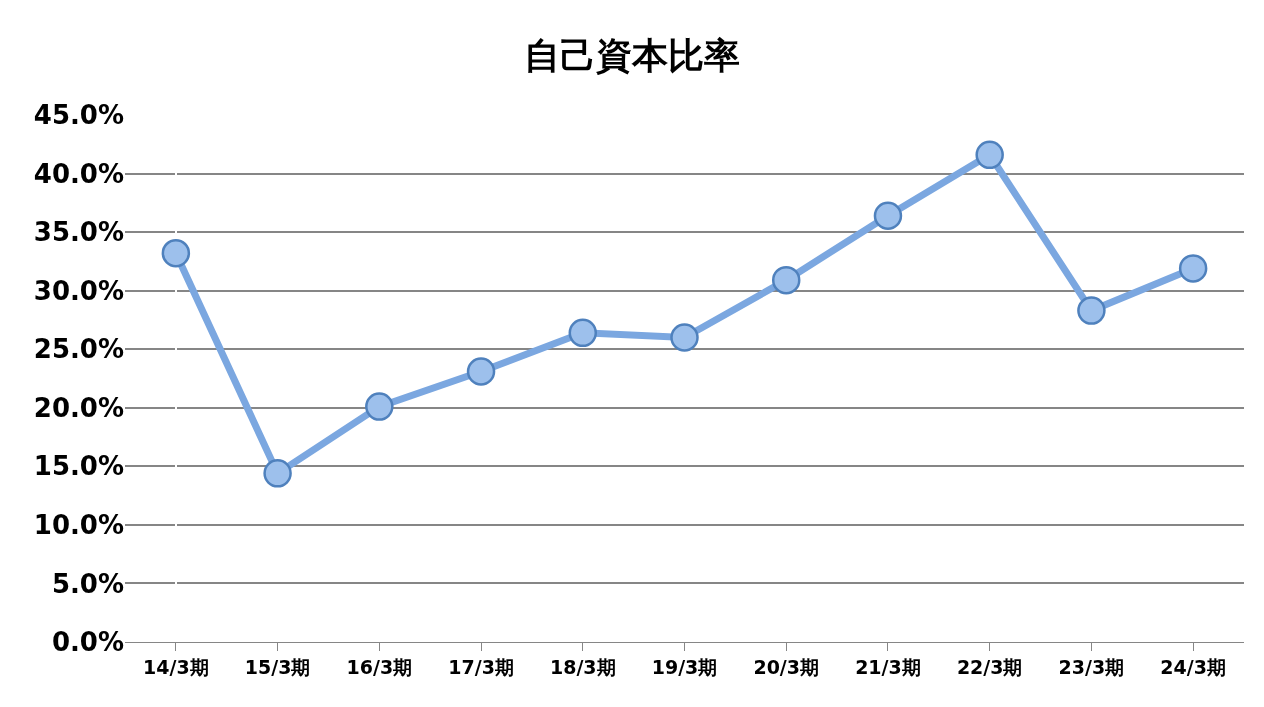 The height and width of the screenshot is (707, 1264). I want to click on x-tick-label: 16/3期, so click(379, 666).